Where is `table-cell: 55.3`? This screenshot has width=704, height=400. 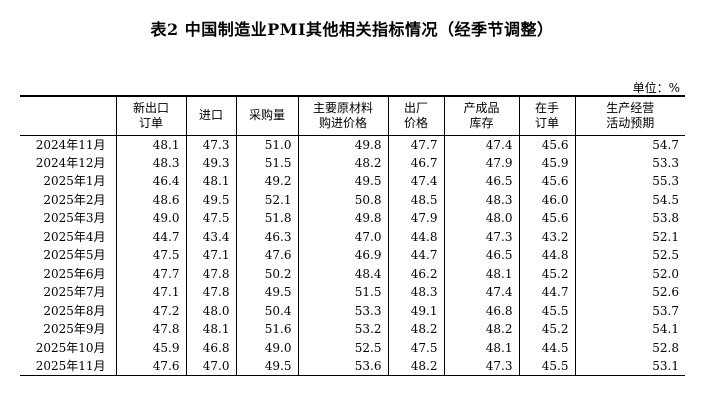 table-cell: 55.3 is located at coordinates (629, 181).